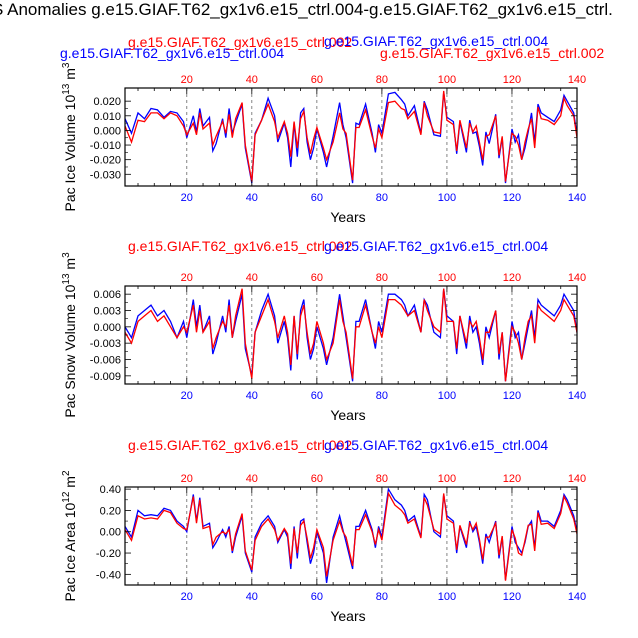 This screenshot has height=638, width=638. What do you see at coordinates (172, 53) in the screenshot?
I see `top-label-blue-left: g.e15.GIAF.T62_gx1v6.e15_ctrl.004` at bounding box center [172, 53].